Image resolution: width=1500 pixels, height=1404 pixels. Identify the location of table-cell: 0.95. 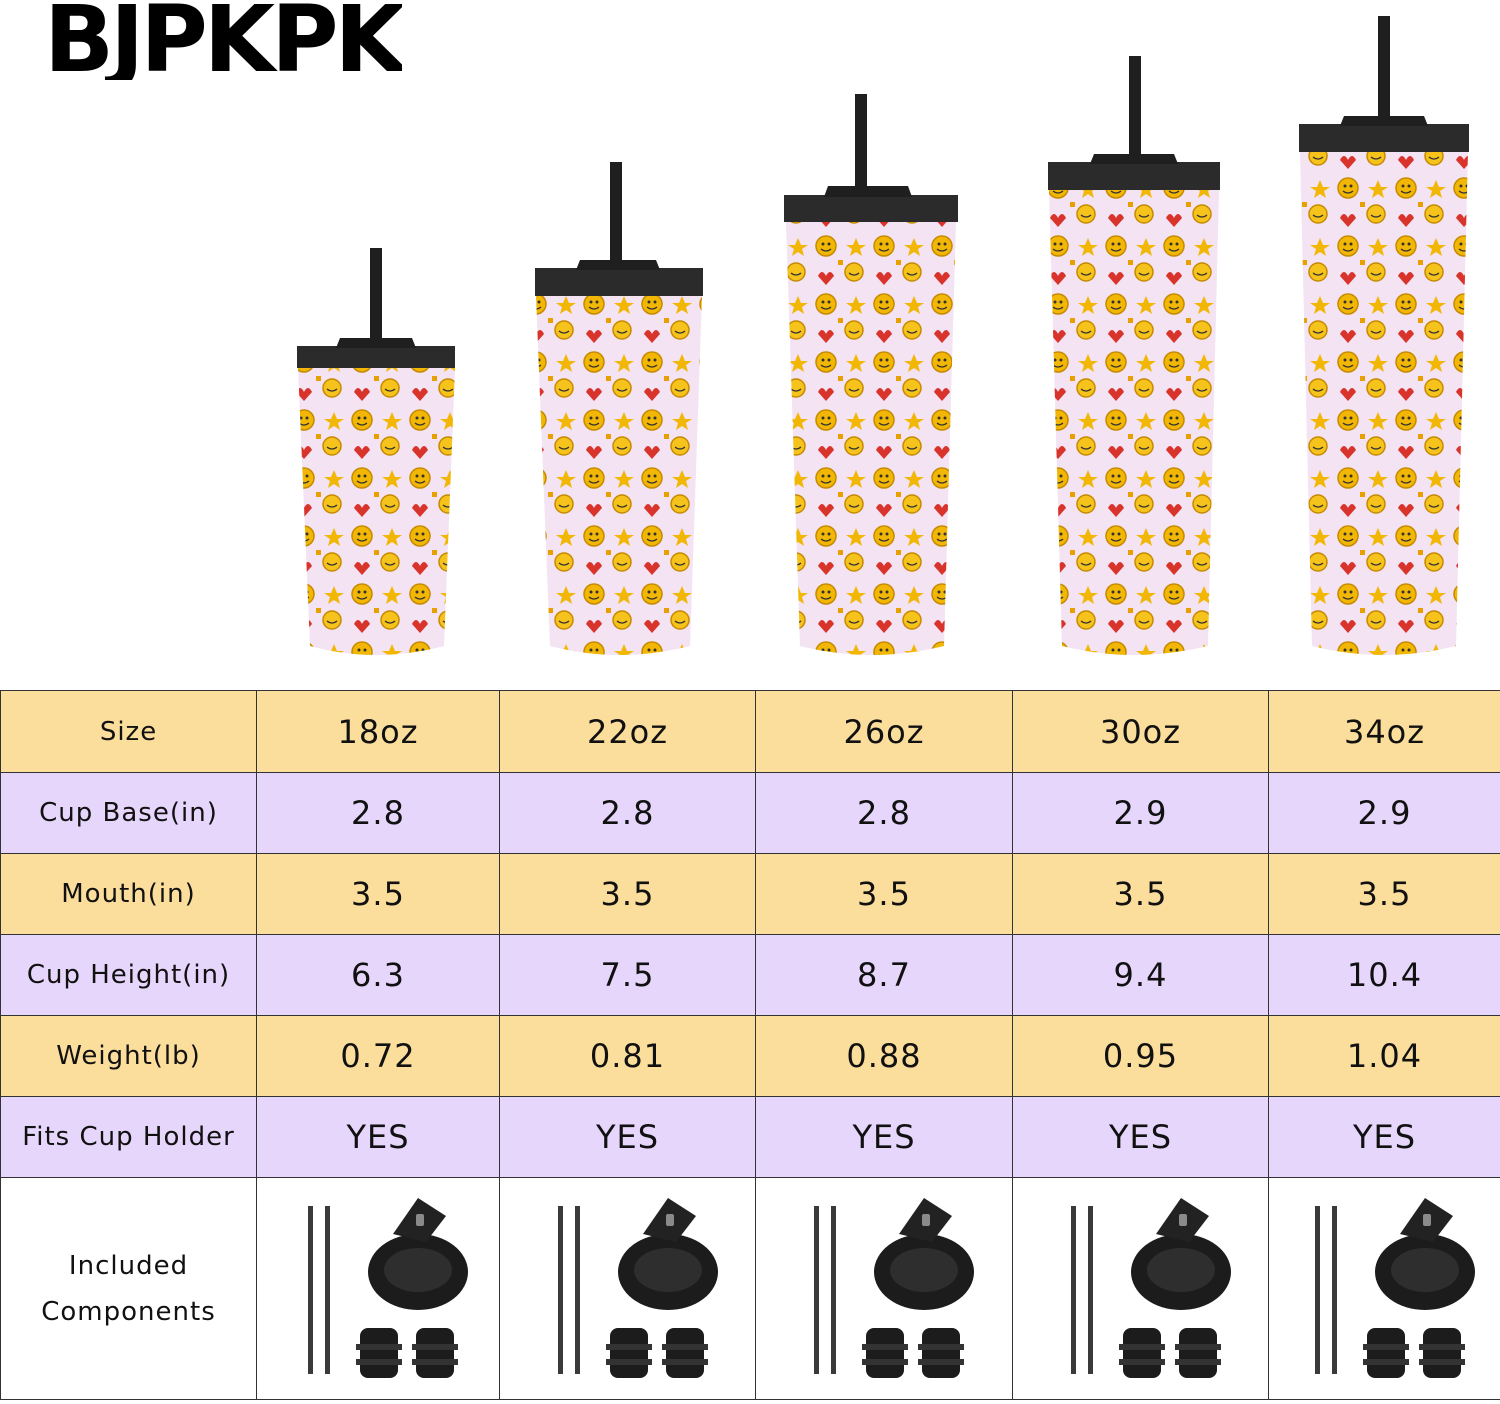
(1140, 1056).